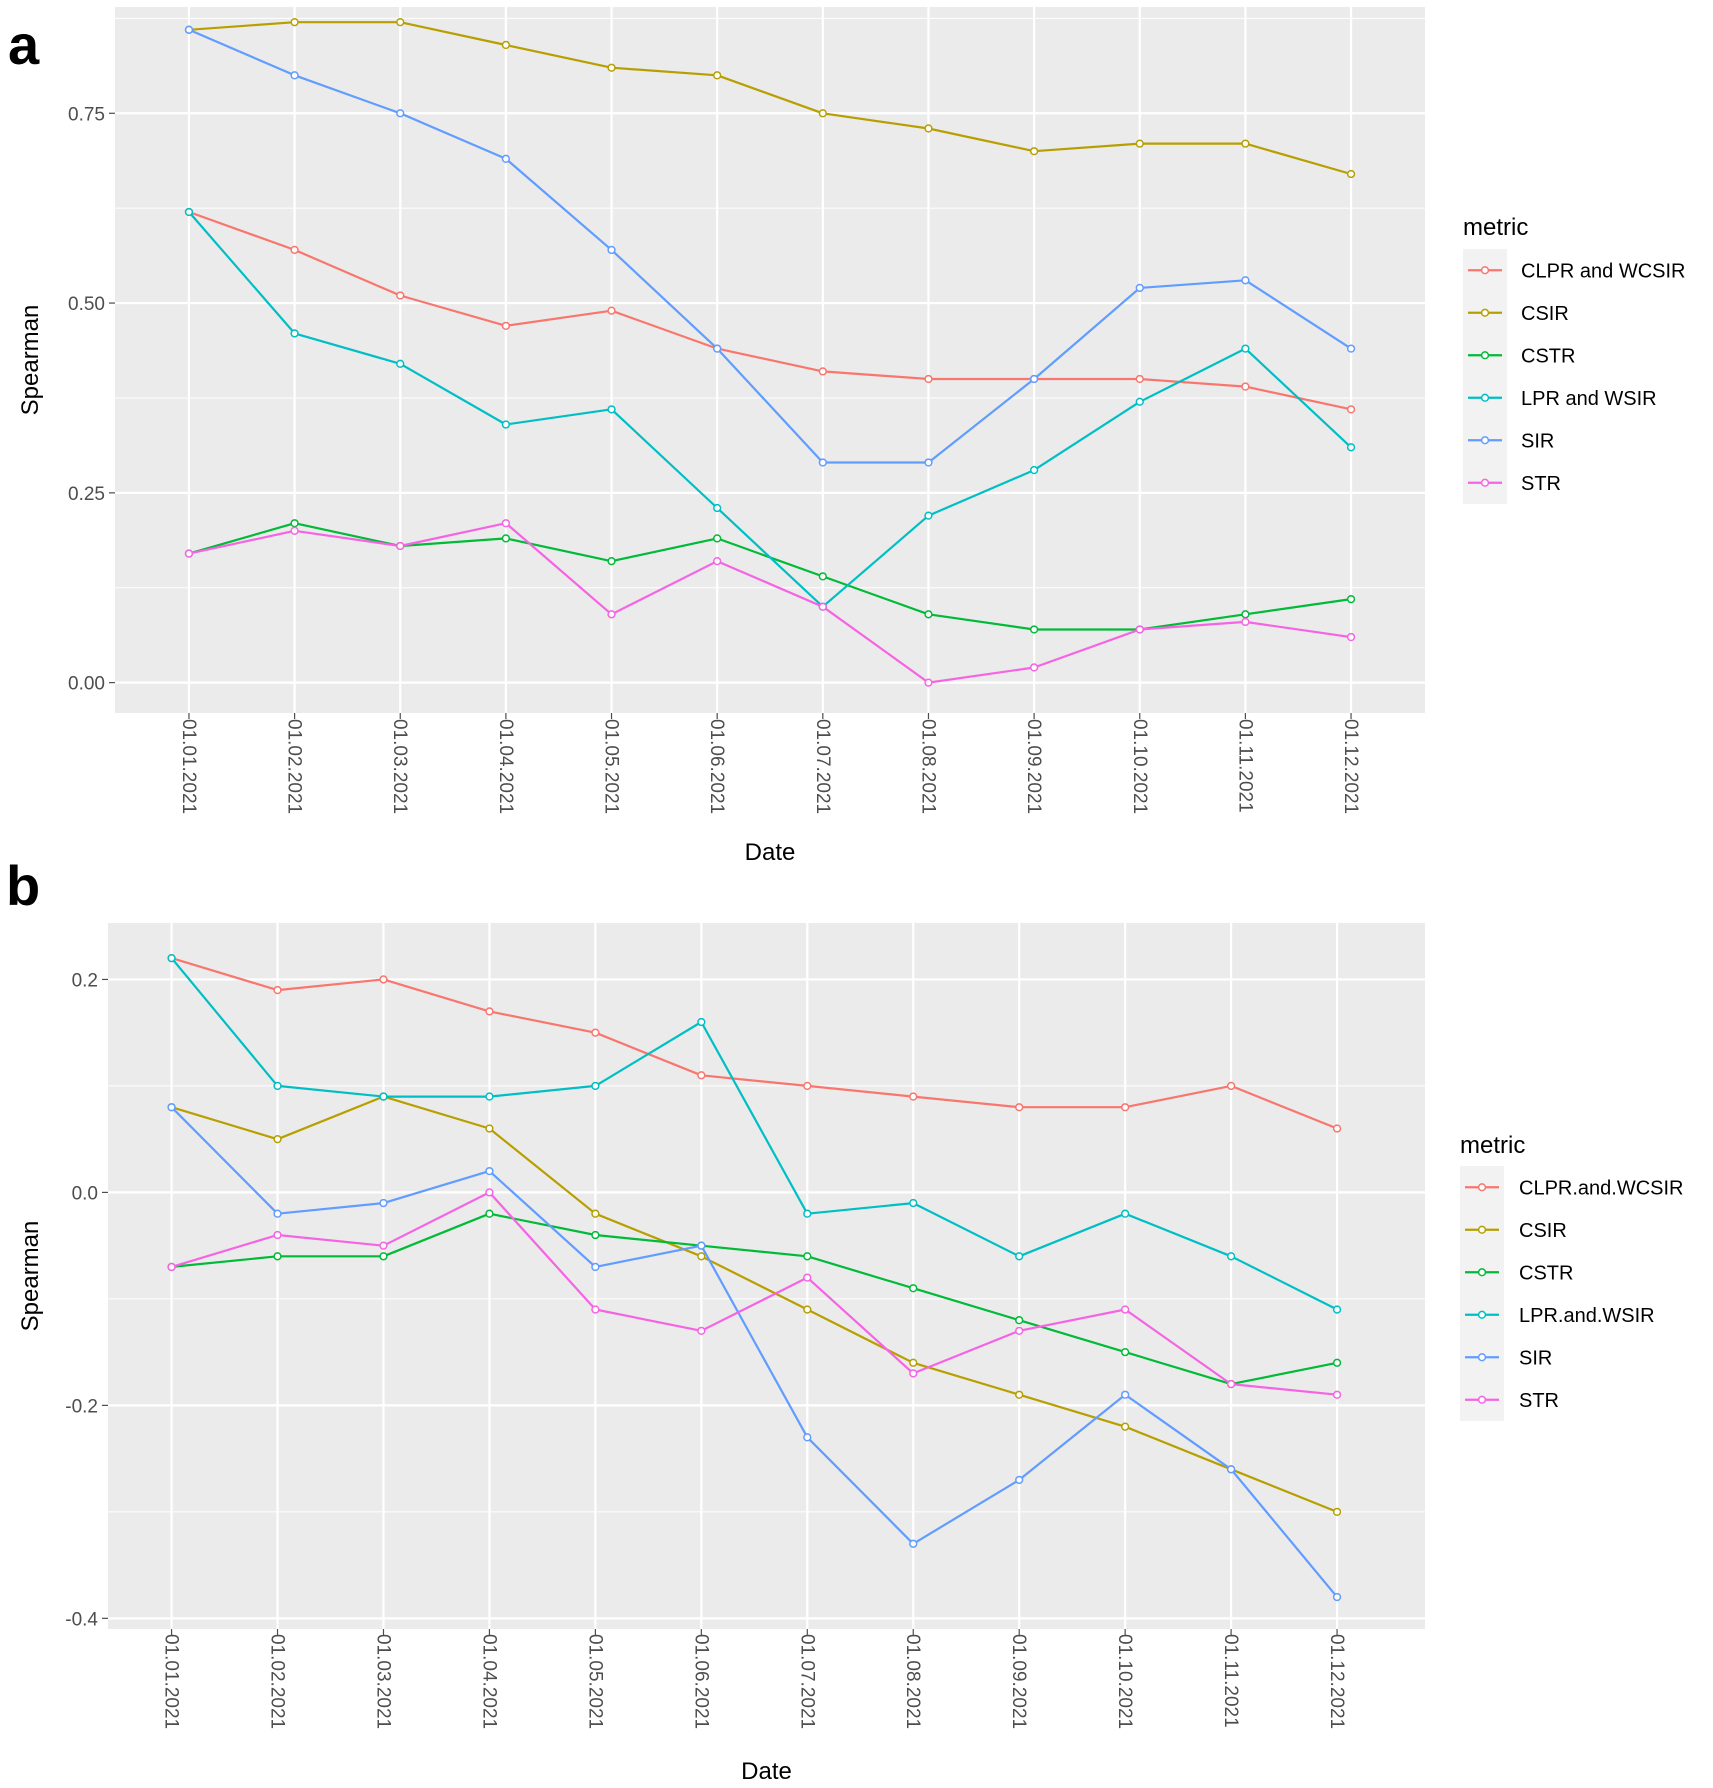 The width and height of the screenshot is (1713, 1788). What do you see at coordinates (1350, 766) in the screenshot?
I see `x-tick-label: 01.12.2021` at bounding box center [1350, 766].